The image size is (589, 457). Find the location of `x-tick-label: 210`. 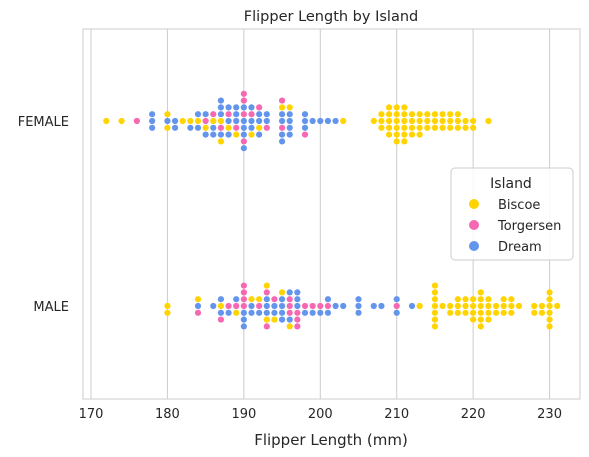

x-tick-label: 210 is located at coordinates (396, 414).